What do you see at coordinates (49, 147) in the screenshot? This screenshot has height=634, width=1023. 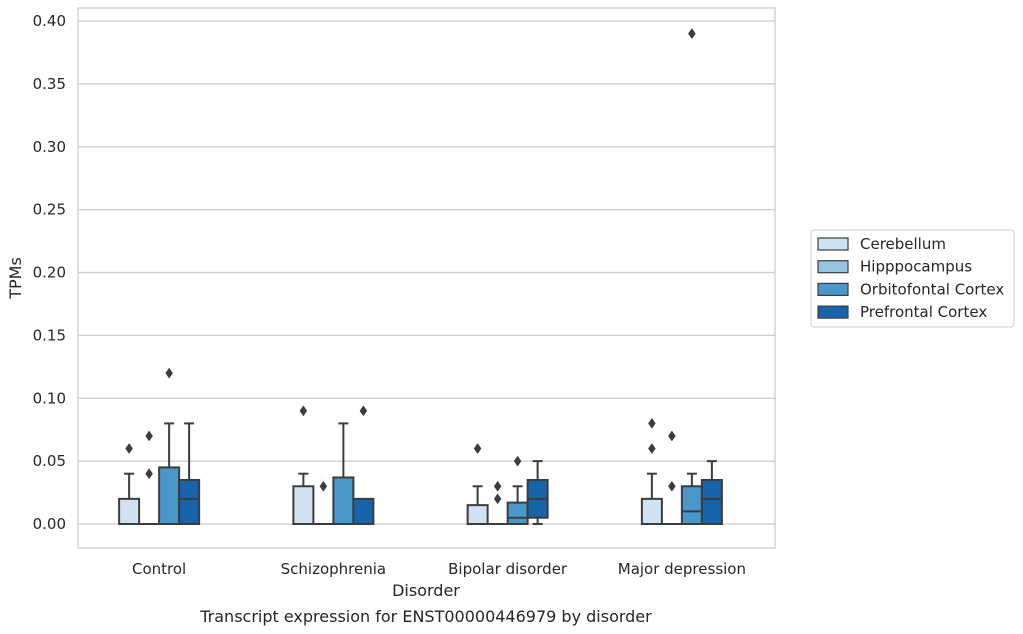 I see `y-tick-label: 0.30` at bounding box center [49, 147].